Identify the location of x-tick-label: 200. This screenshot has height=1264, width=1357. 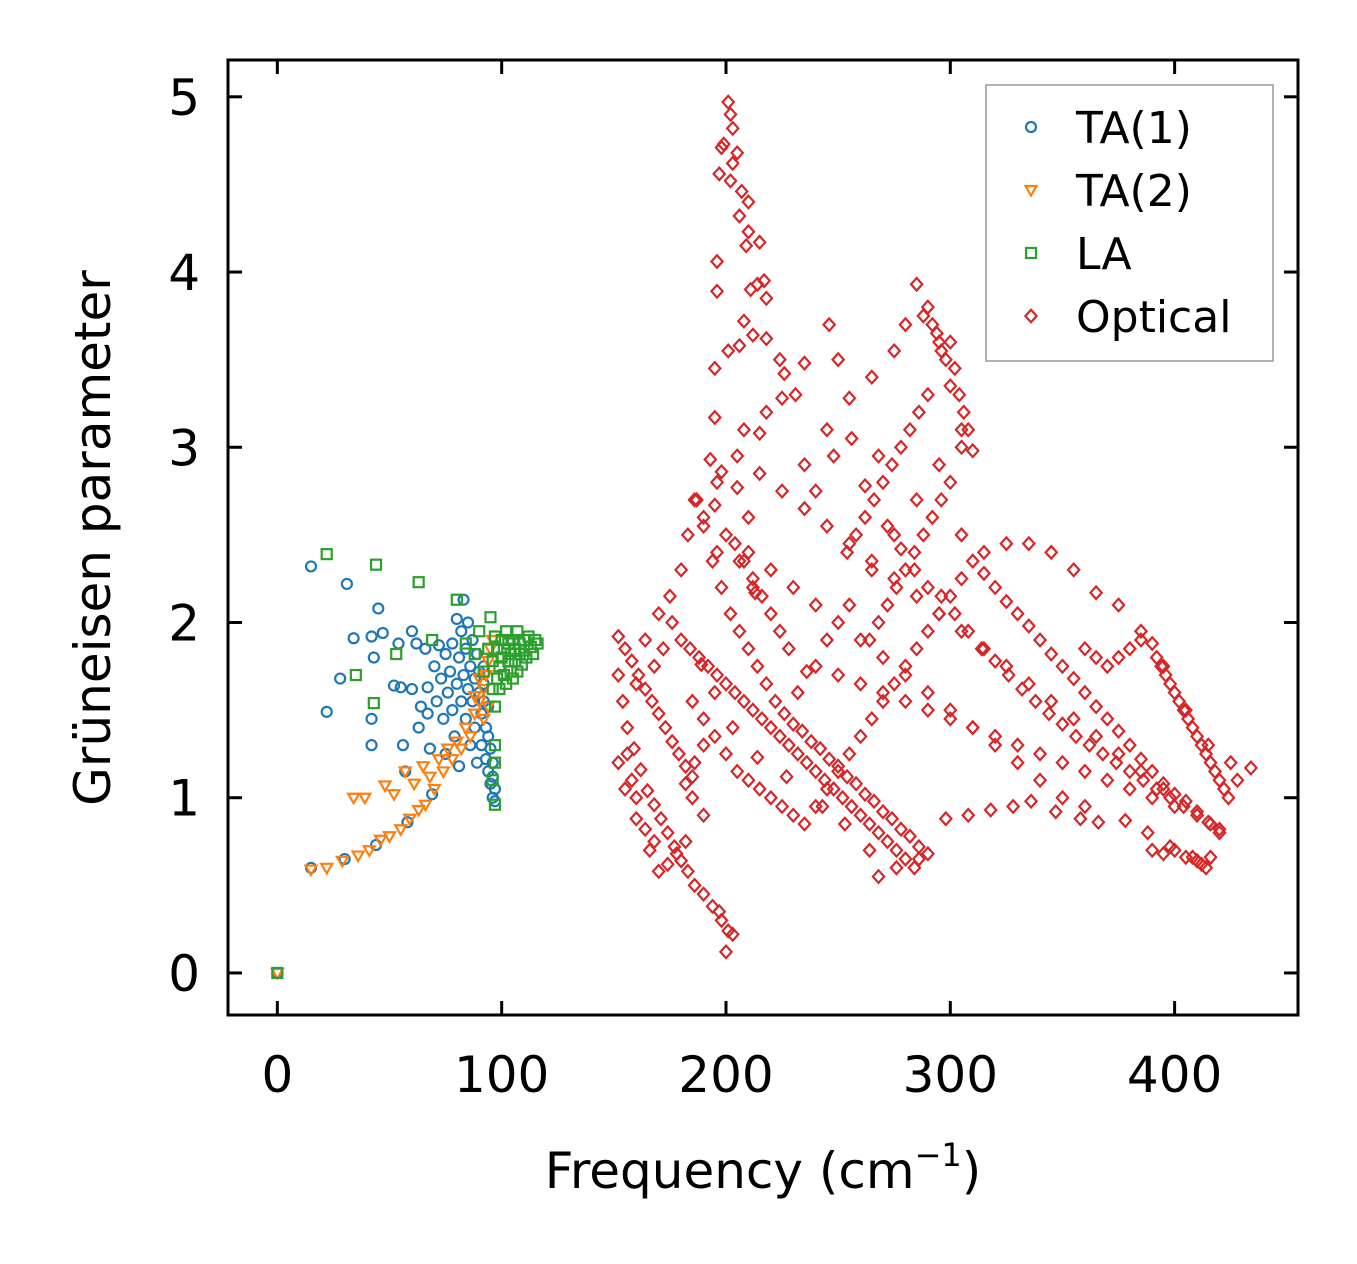
(725, 1075).